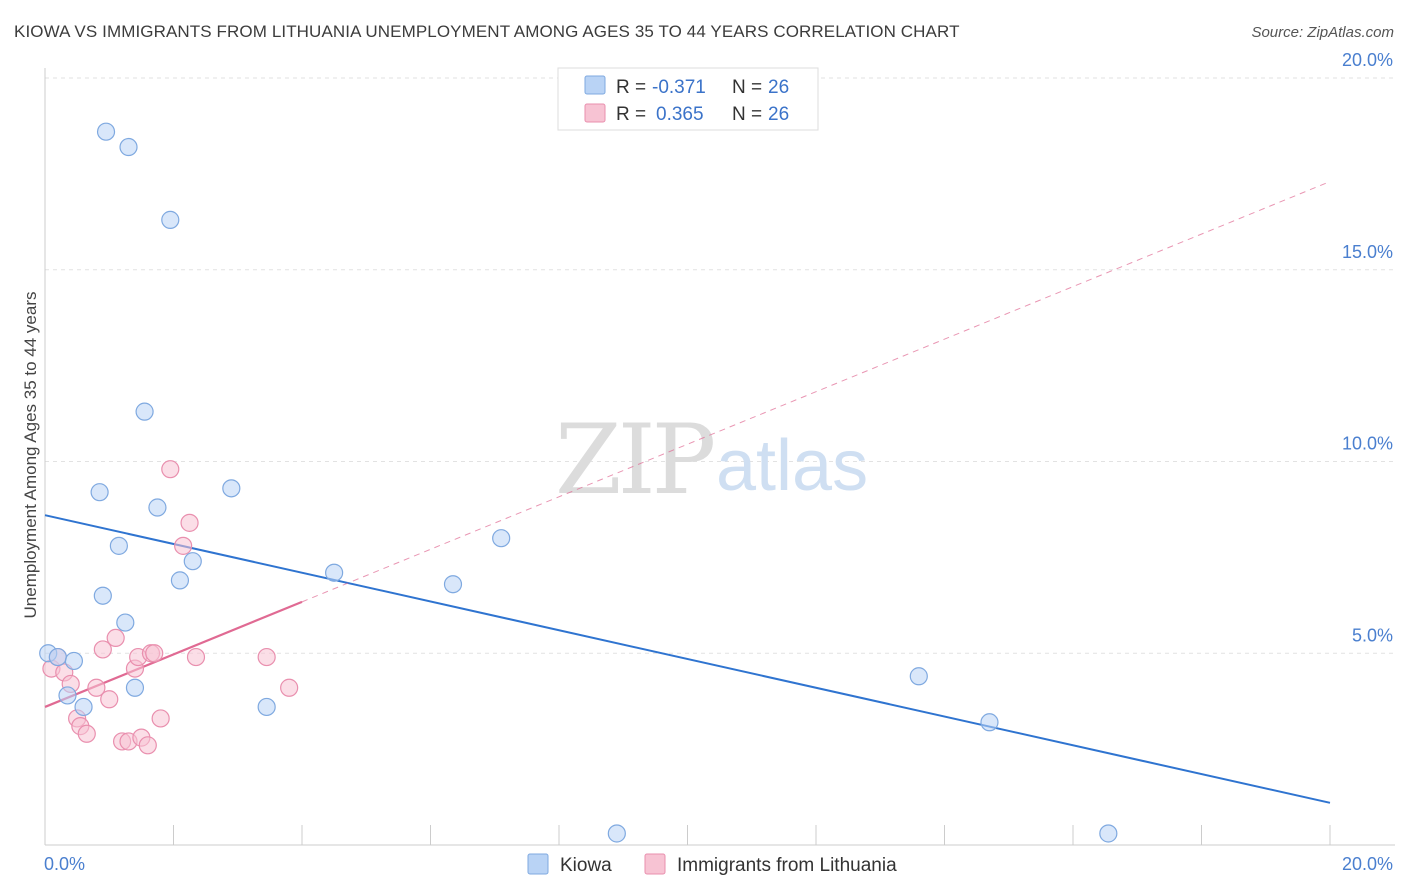  Describe the element at coordinates (538, 864) in the screenshot. I see `bottom-legend-swatch-kiowa` at that location.